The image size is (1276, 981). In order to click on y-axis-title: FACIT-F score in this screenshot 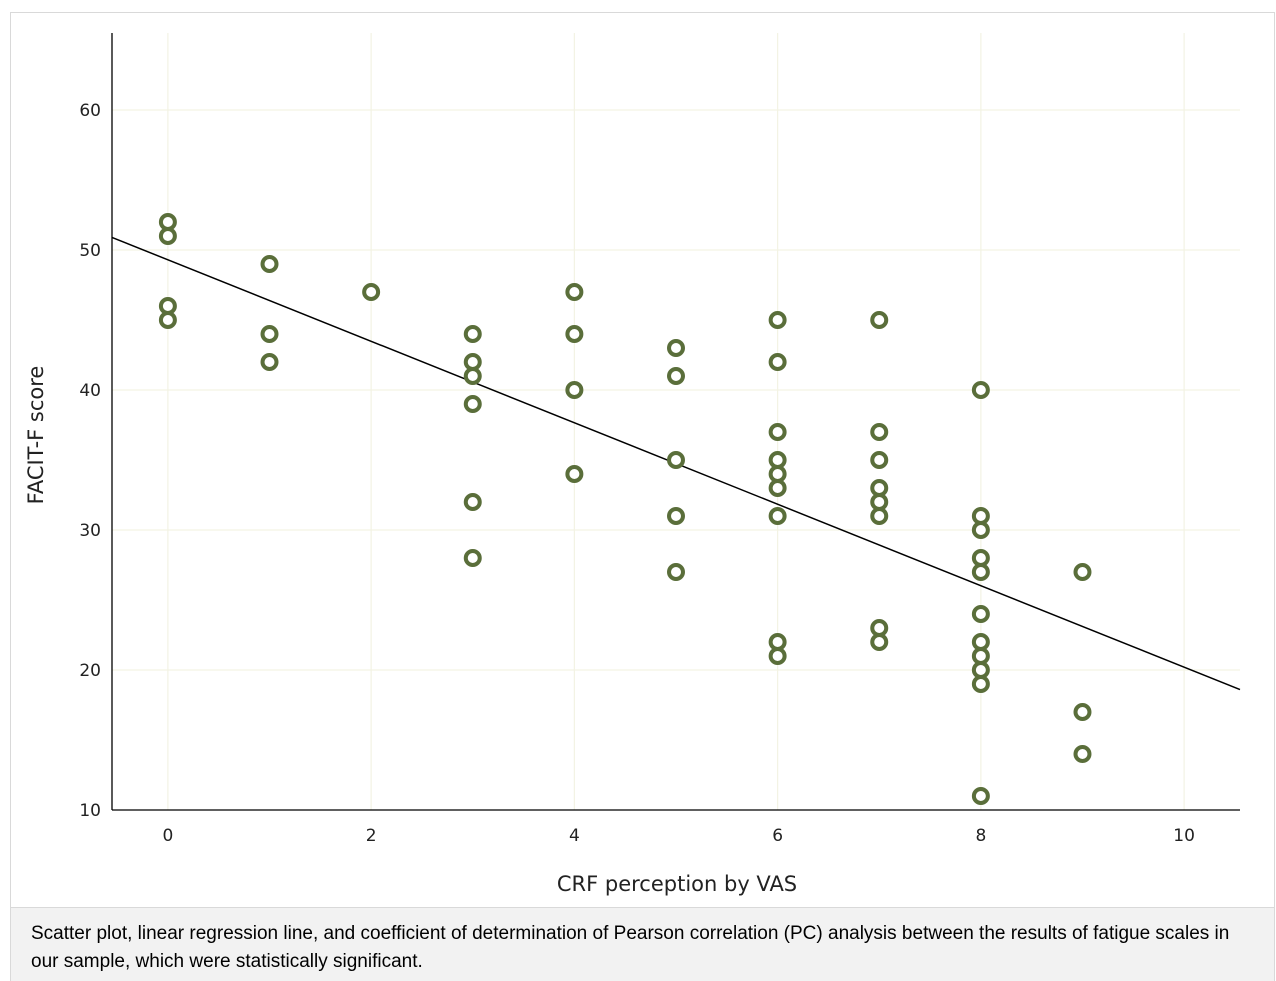, I will do `click(36, 435)`.